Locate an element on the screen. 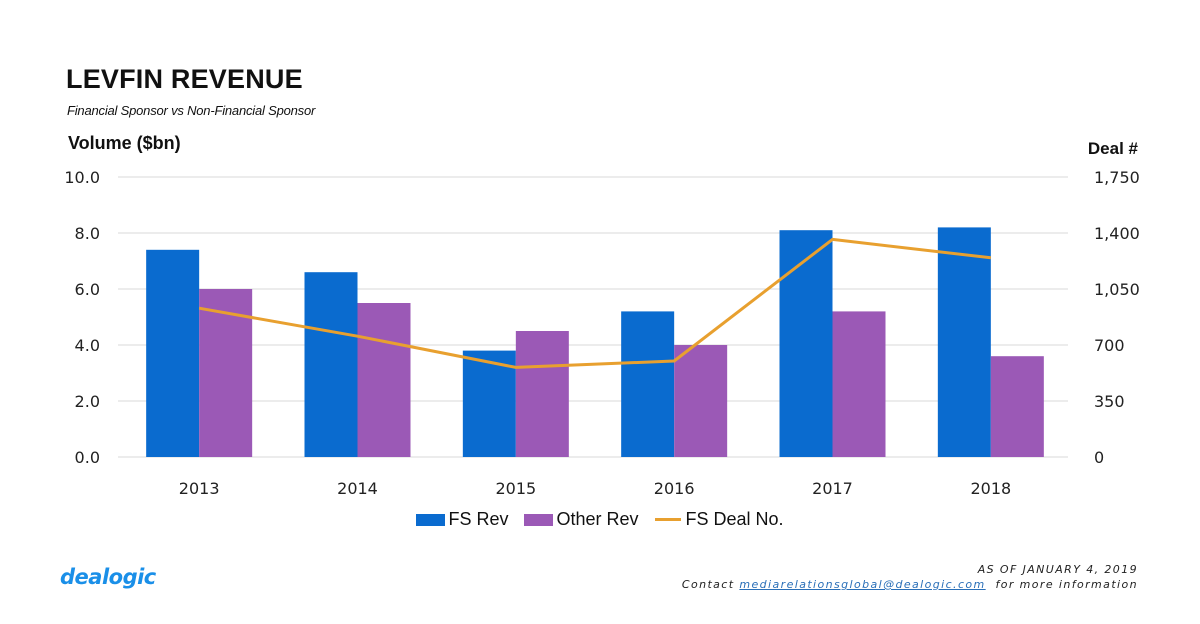 The width and height of the screenshot is (1200, 624). legend-item-other-rev: Other Rev is located at coordinates (581, 519).